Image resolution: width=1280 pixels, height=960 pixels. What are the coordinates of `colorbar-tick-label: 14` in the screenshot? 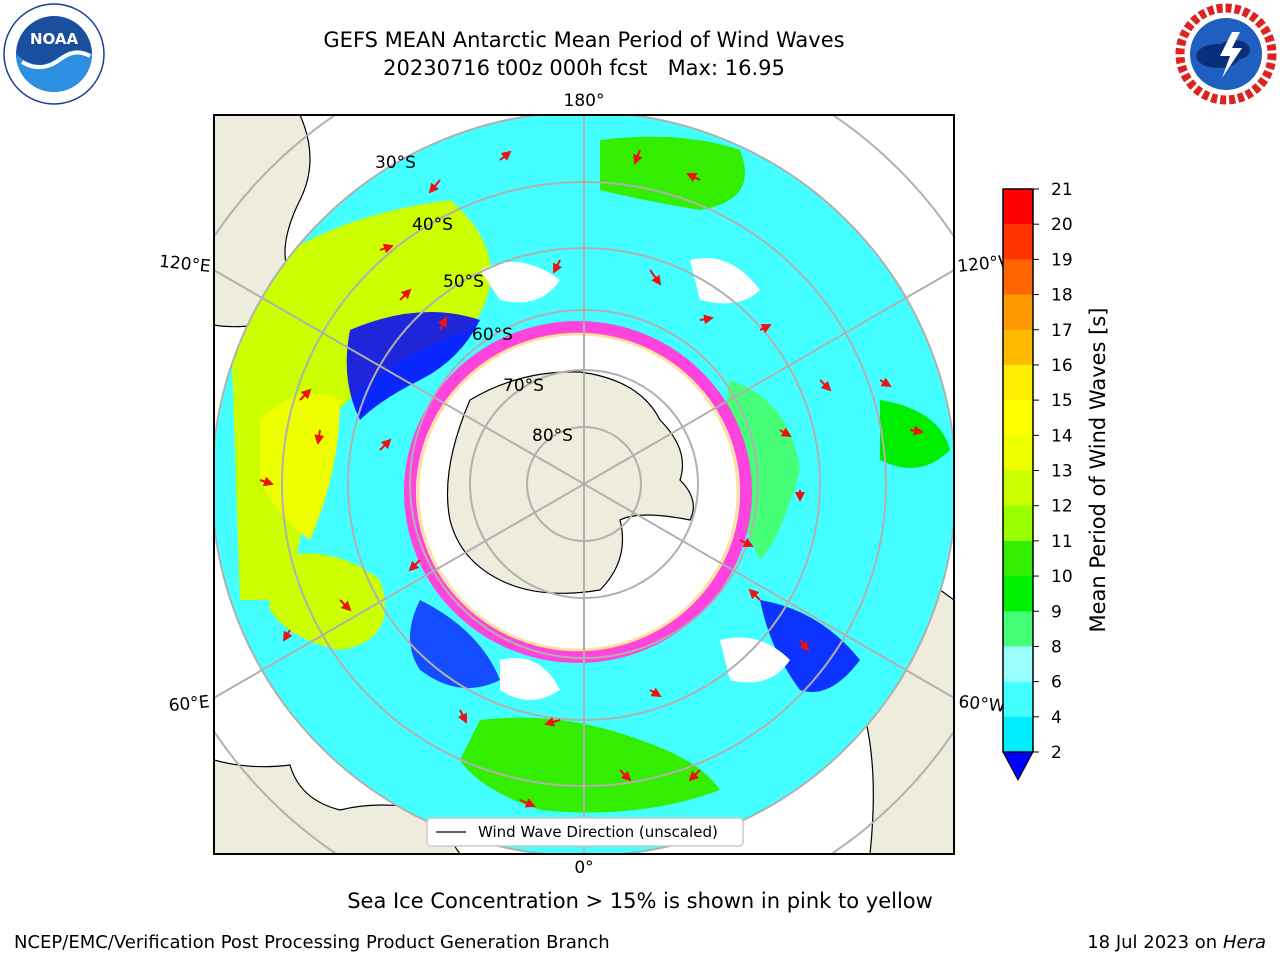 It's located at (1062, 436).